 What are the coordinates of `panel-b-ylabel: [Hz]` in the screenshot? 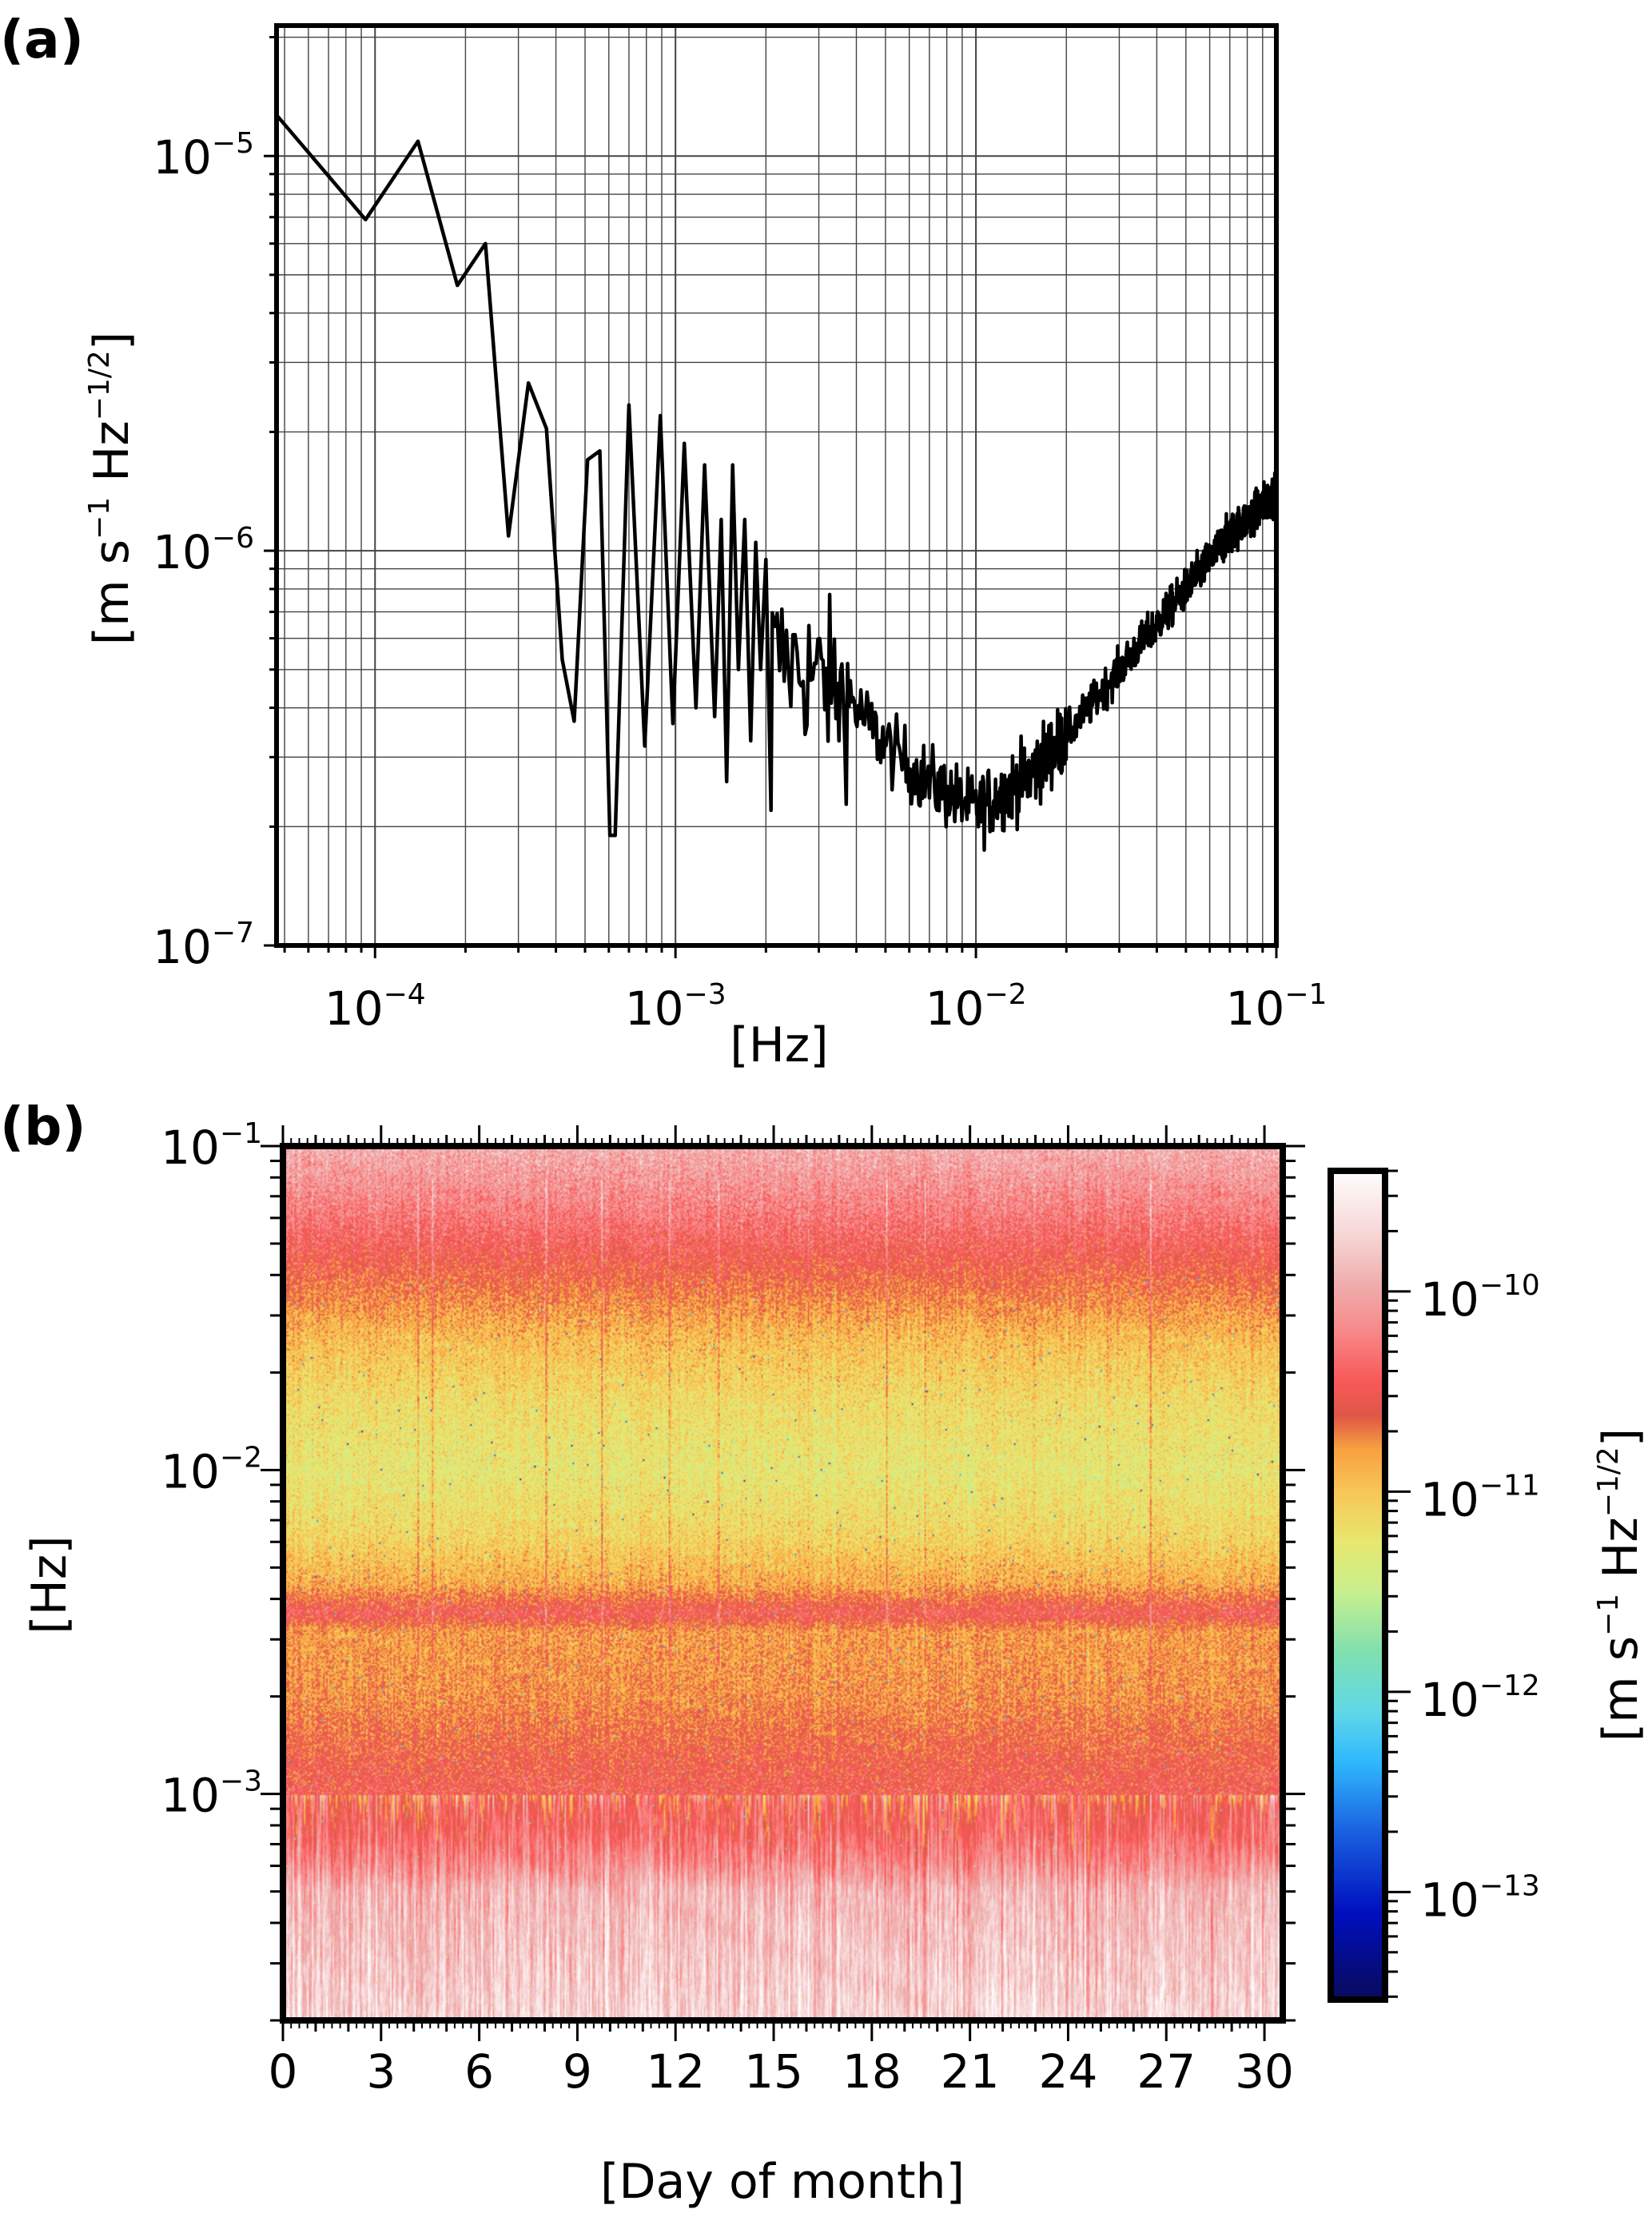 It's located at (50, 1584).